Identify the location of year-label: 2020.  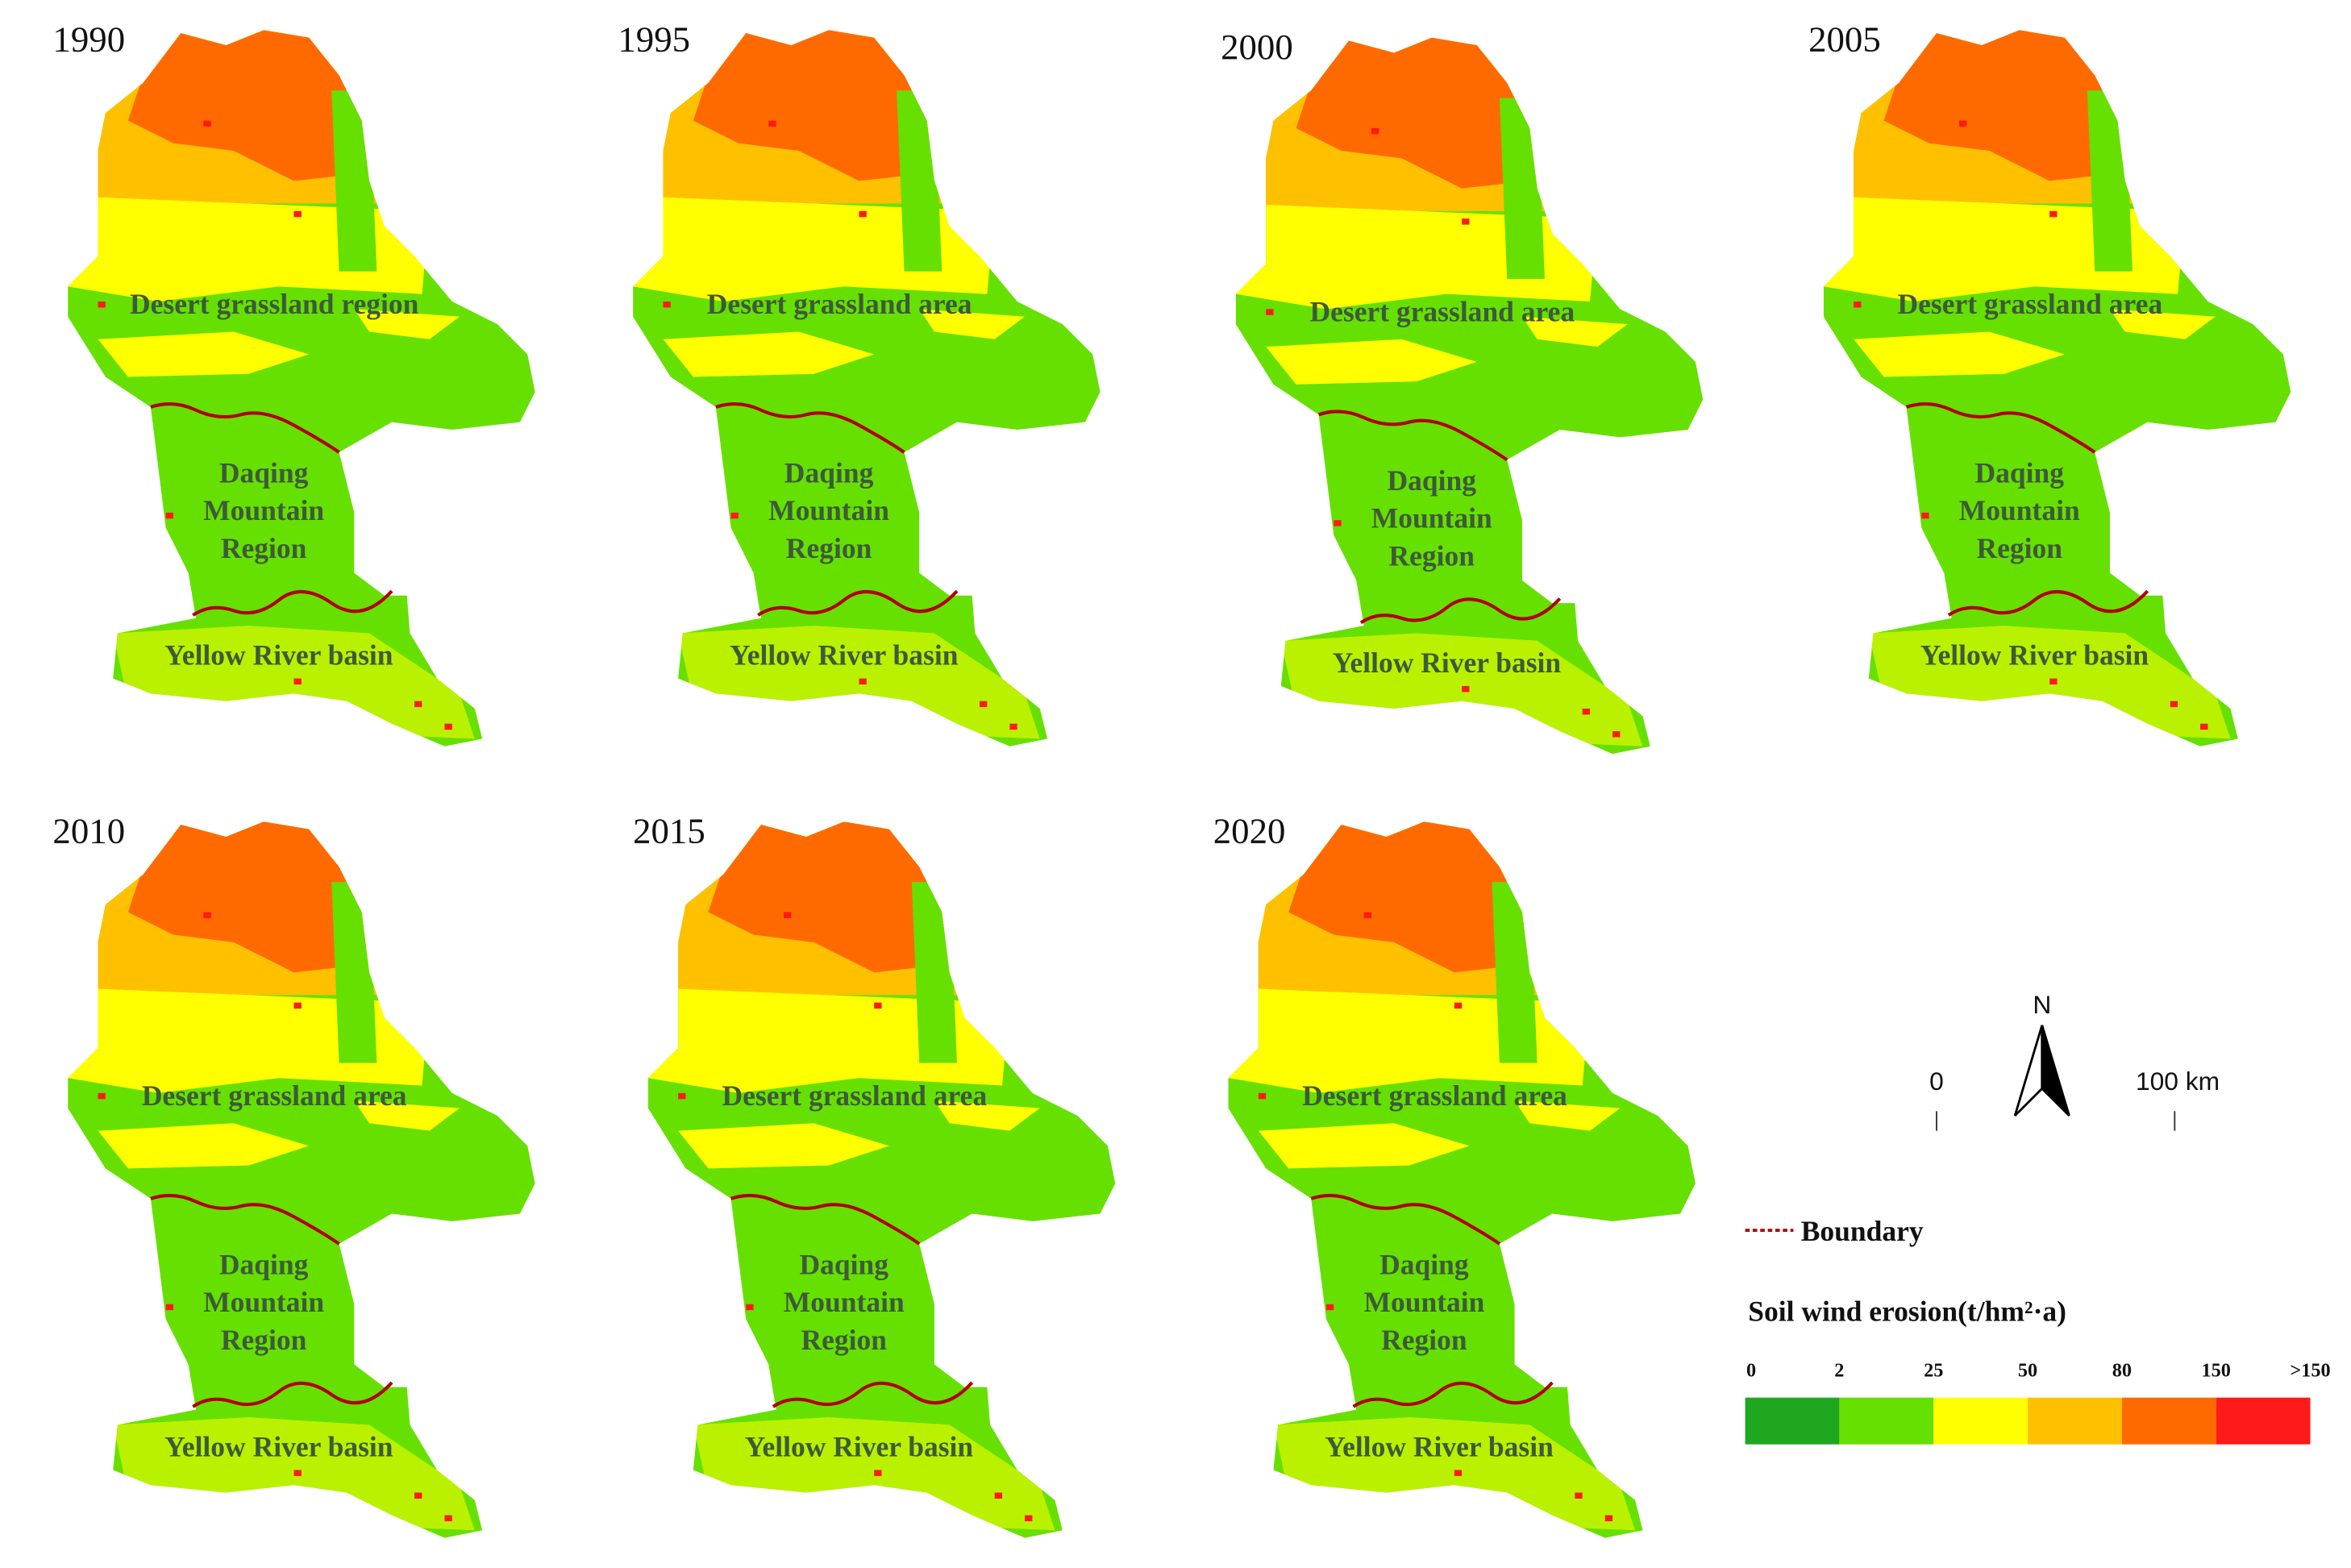
(1249, 830).